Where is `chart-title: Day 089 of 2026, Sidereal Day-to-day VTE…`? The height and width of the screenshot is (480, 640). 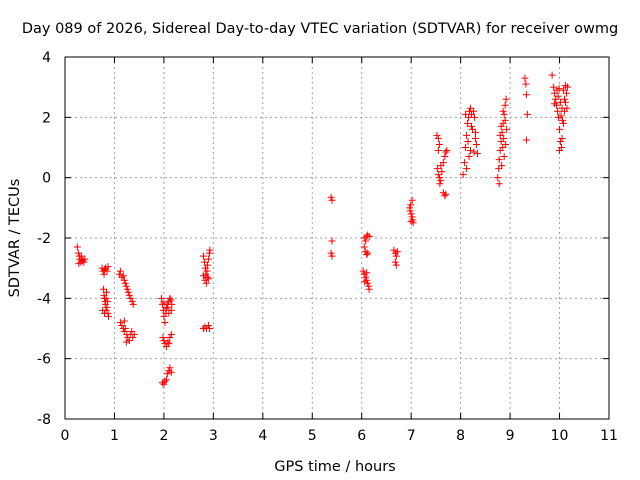 chart-title: Day 089 of 2026, Sidereal Day-to-day VTE… is located at coordinates (320, 29).